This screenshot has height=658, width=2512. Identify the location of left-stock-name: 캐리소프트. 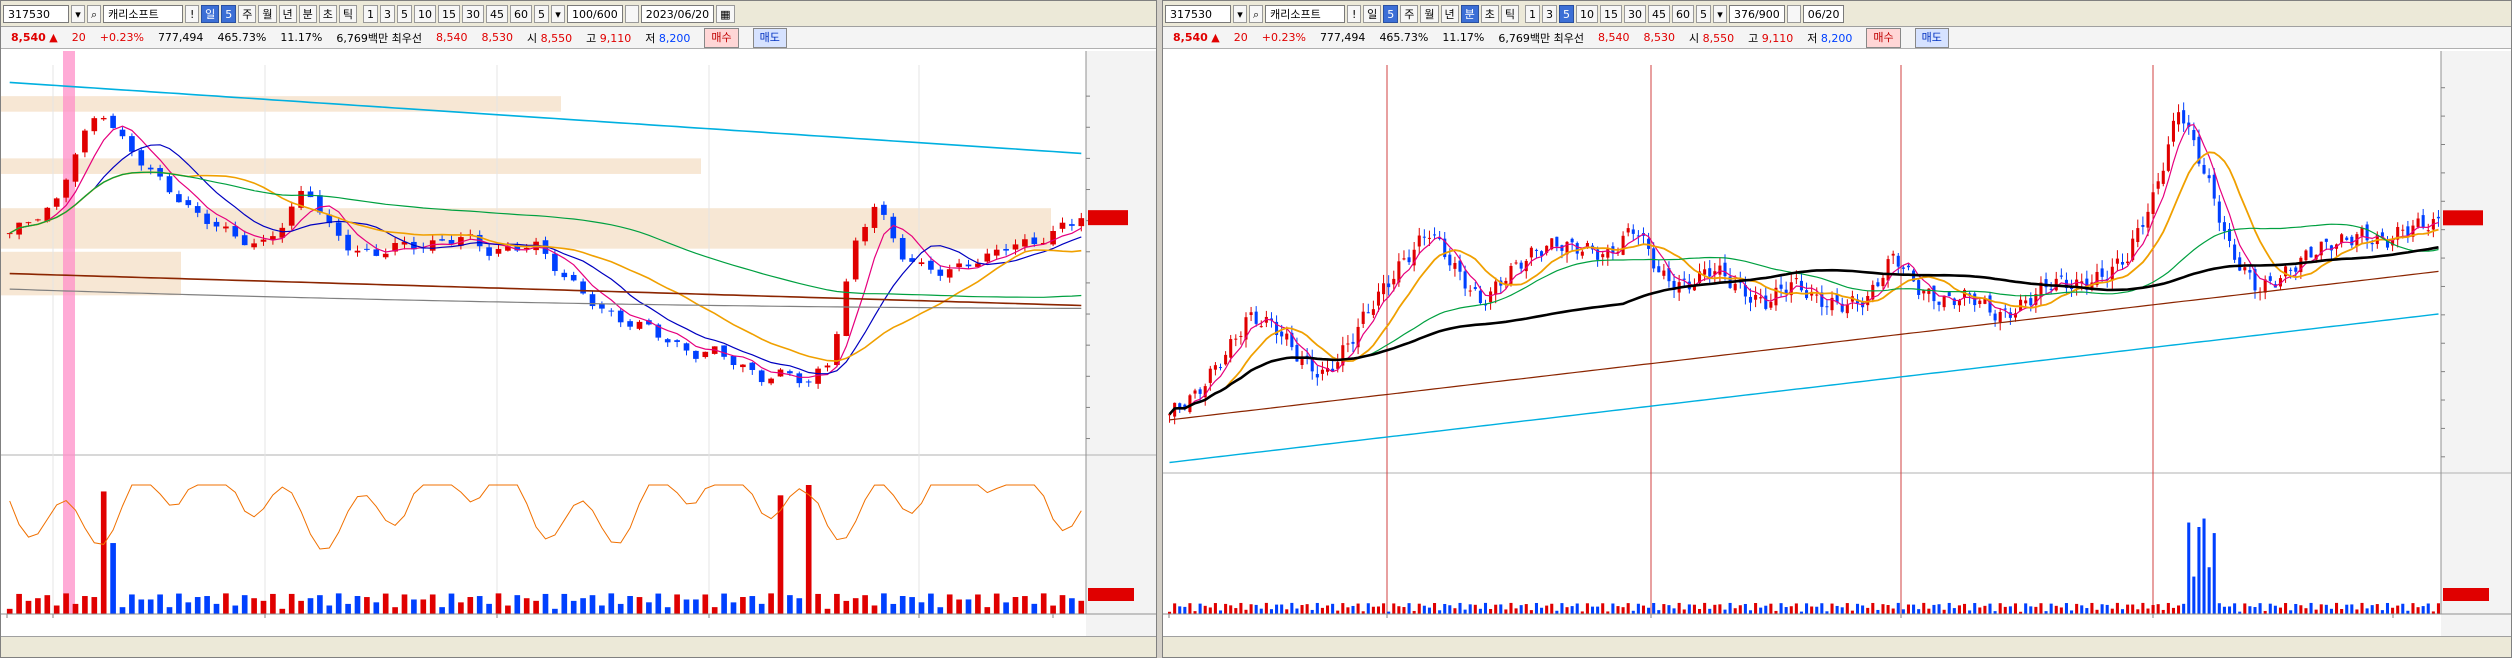
(143, 13).